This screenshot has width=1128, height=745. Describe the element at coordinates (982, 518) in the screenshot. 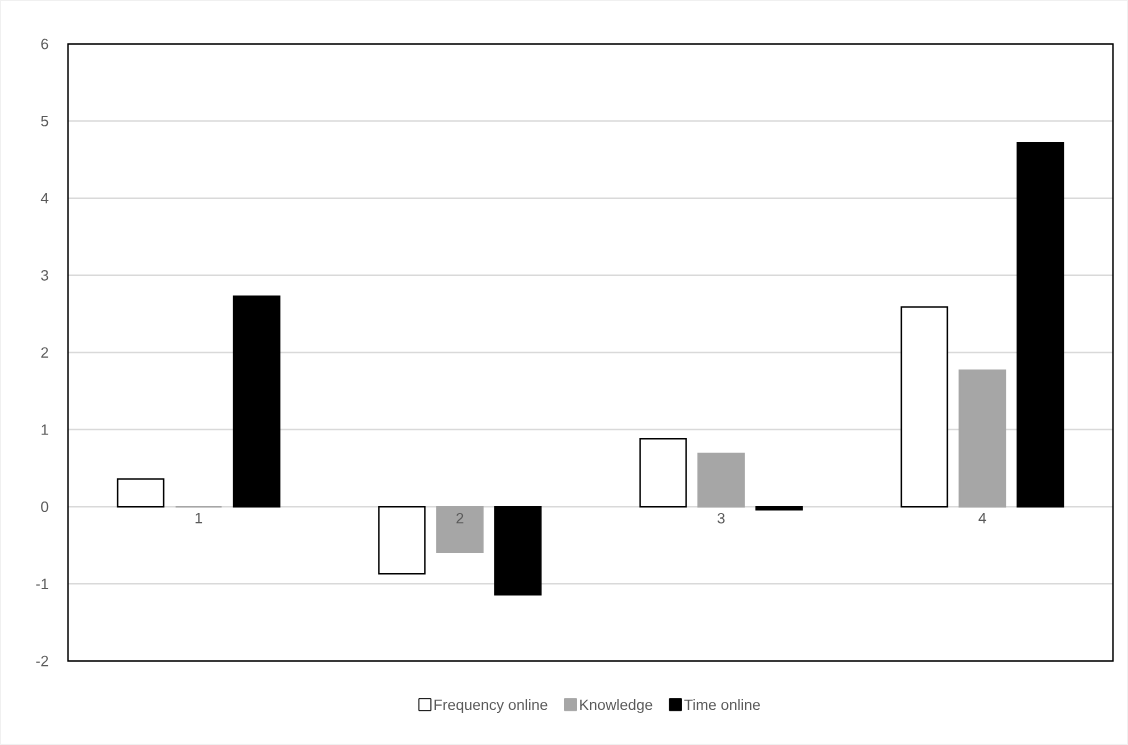

I see `x-tick-label: 4` at that location.